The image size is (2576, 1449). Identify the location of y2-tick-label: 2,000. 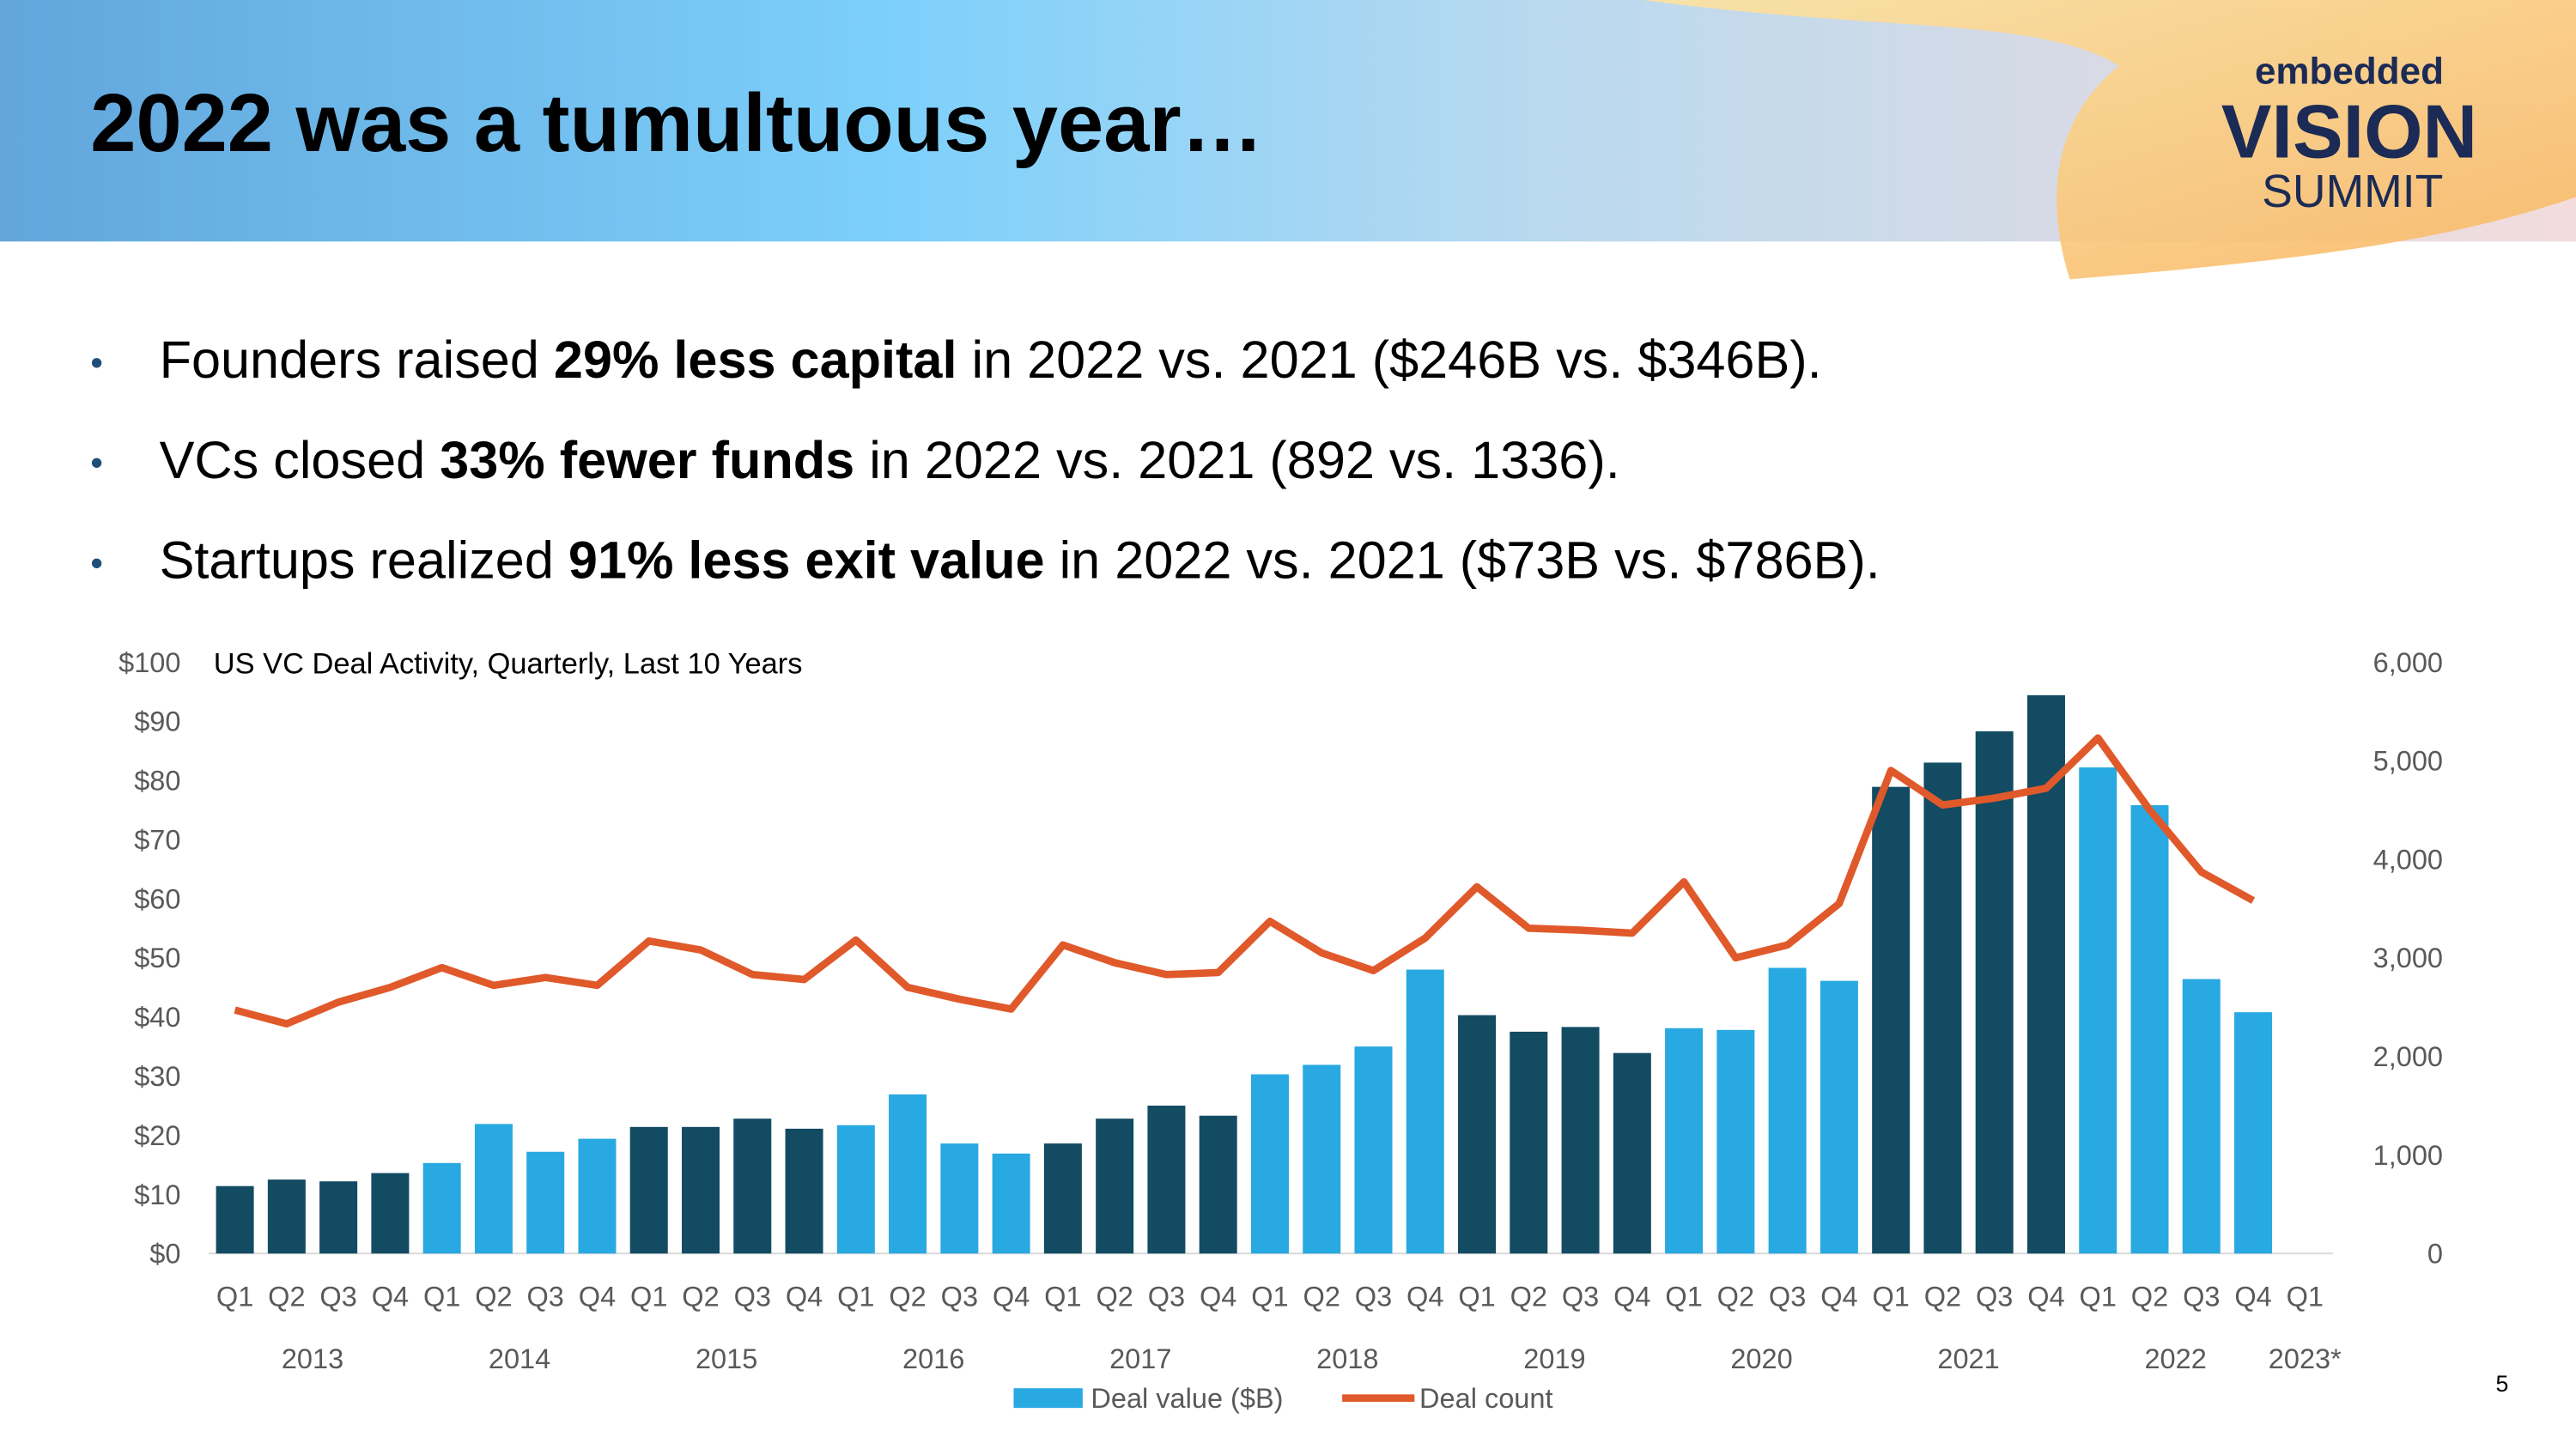
(2408, 1056).